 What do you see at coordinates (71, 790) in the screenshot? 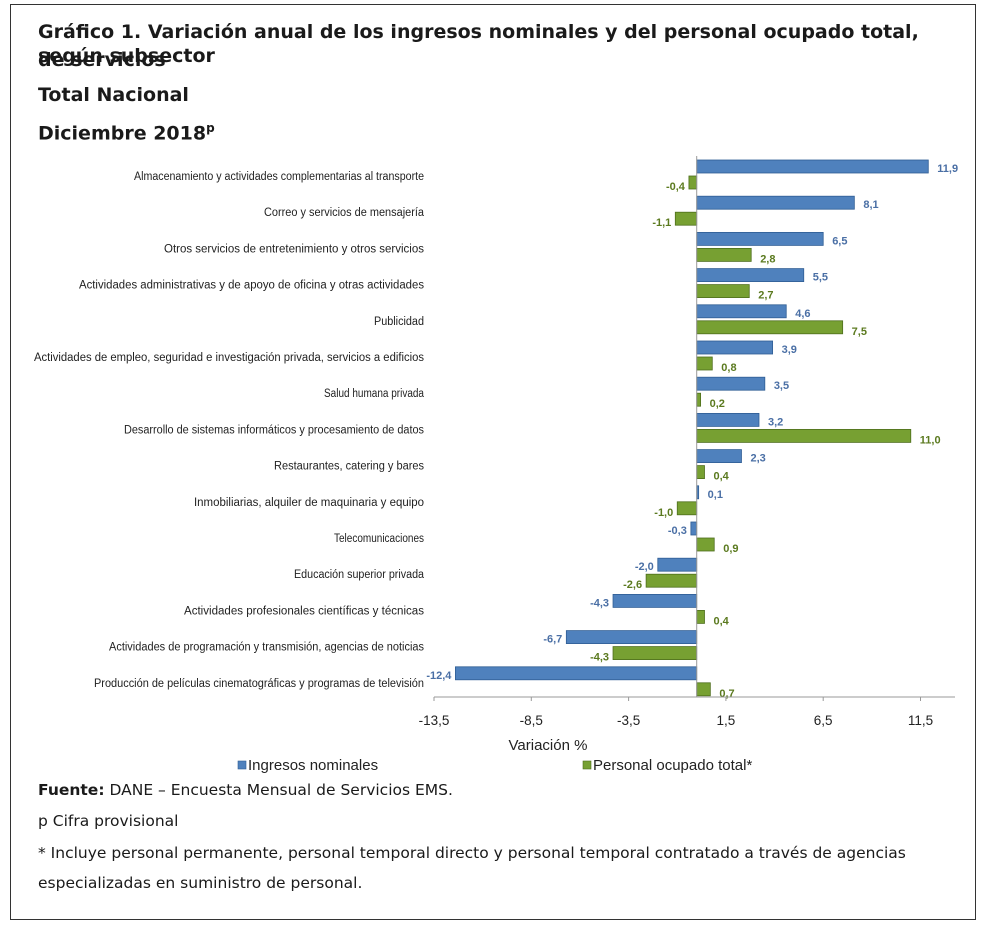
I see `source-label: Fuente:` at bounding box center [71, 790].